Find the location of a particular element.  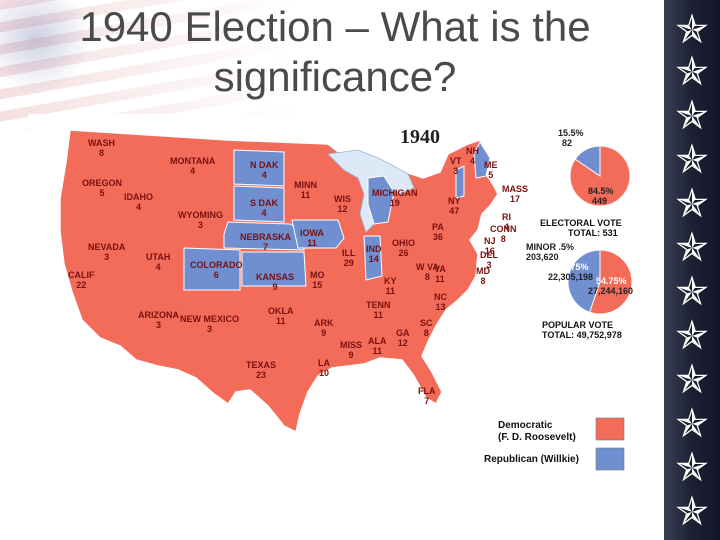

state-label-arizona: ARIZONA 3 is located at coordinates (158, 320).